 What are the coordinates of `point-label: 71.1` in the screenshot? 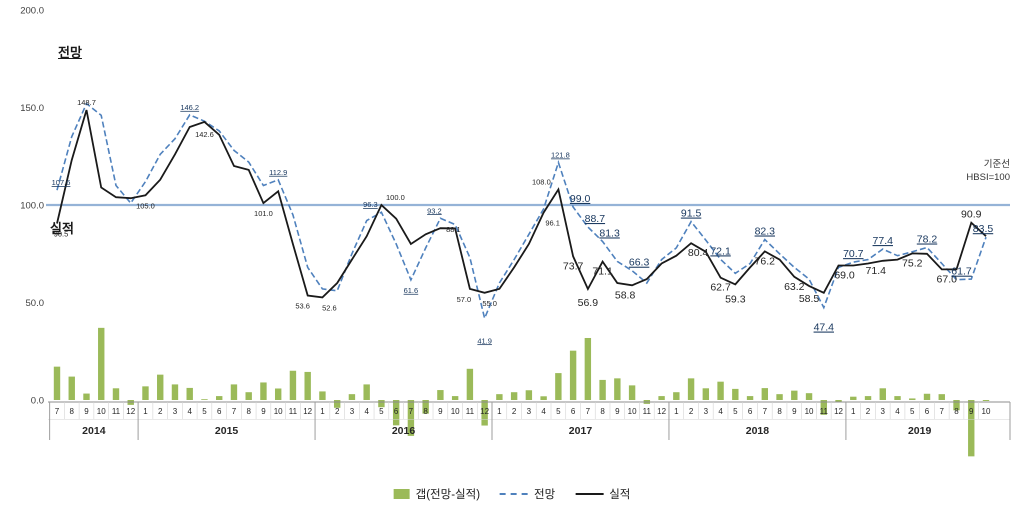 It's located at (602, 271).